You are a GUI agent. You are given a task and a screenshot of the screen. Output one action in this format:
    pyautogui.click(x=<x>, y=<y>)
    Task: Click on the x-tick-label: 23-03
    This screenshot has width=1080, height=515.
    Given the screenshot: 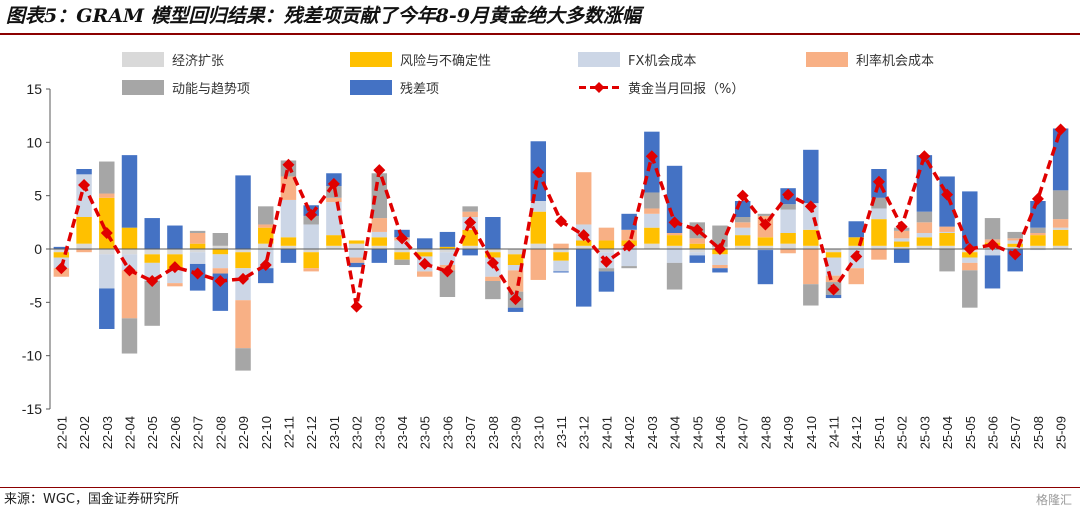 What is the action you would take?
    pyautogui.click(x=379, y=432)
    